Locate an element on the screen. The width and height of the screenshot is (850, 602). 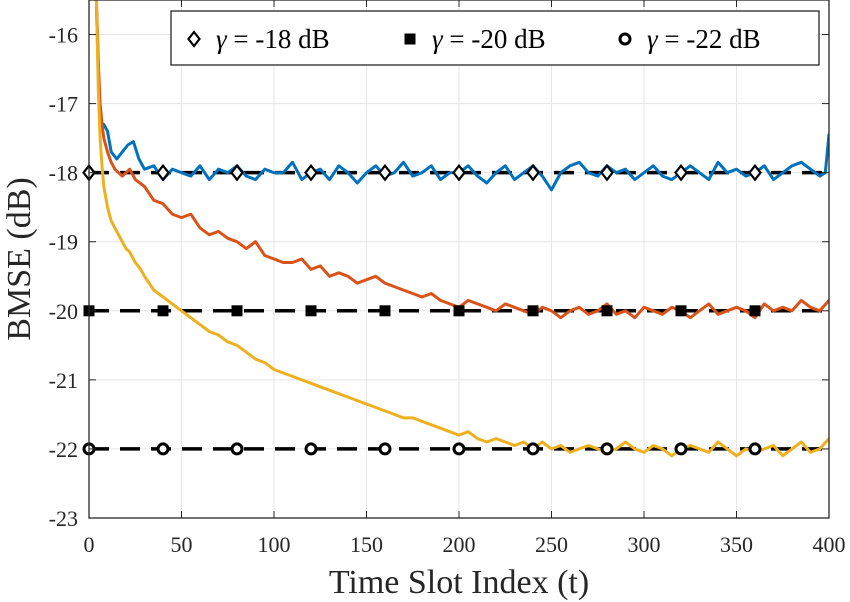
legend-label: γ = -18 dB is located at coordinates (273, 39).